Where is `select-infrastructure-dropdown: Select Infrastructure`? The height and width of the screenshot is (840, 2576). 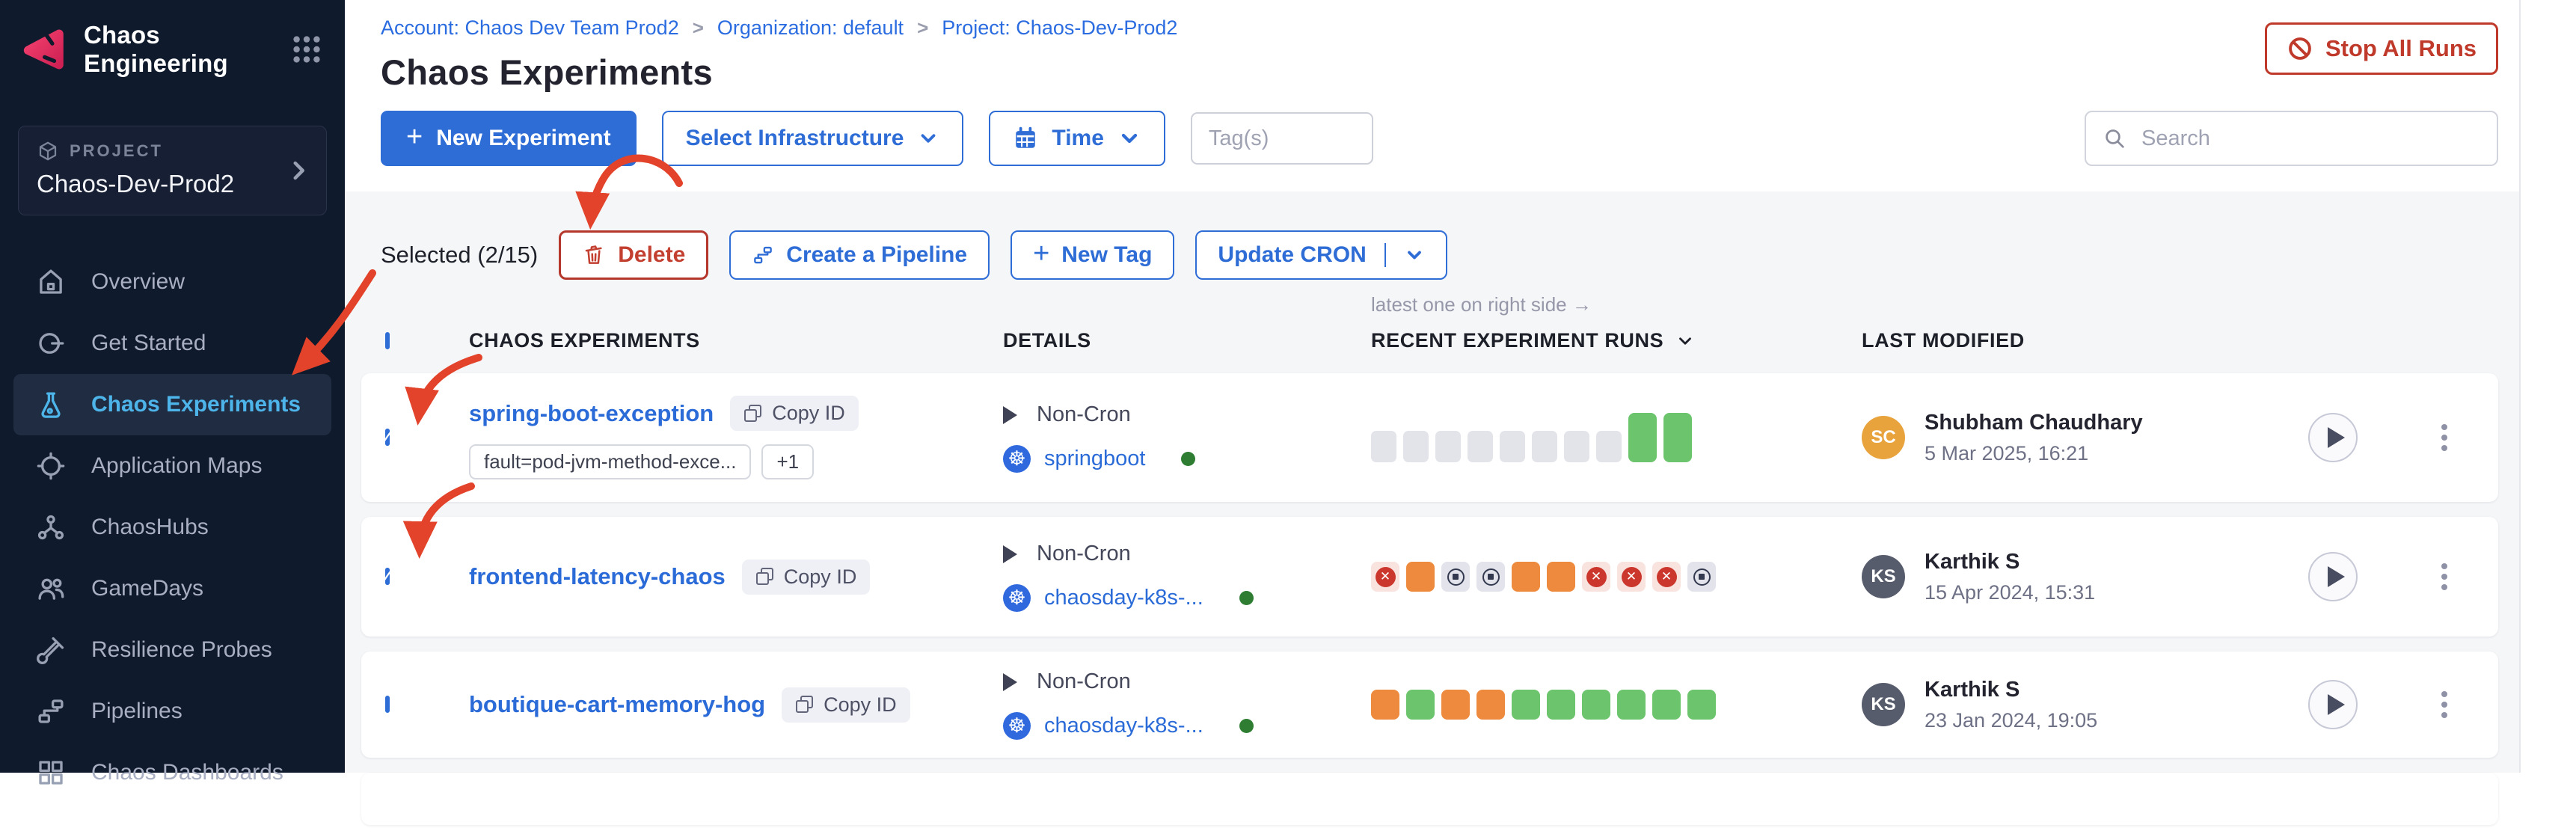
select-infrastructure-dropdown: Select Infrastructure is located at coordinates (813, 138).